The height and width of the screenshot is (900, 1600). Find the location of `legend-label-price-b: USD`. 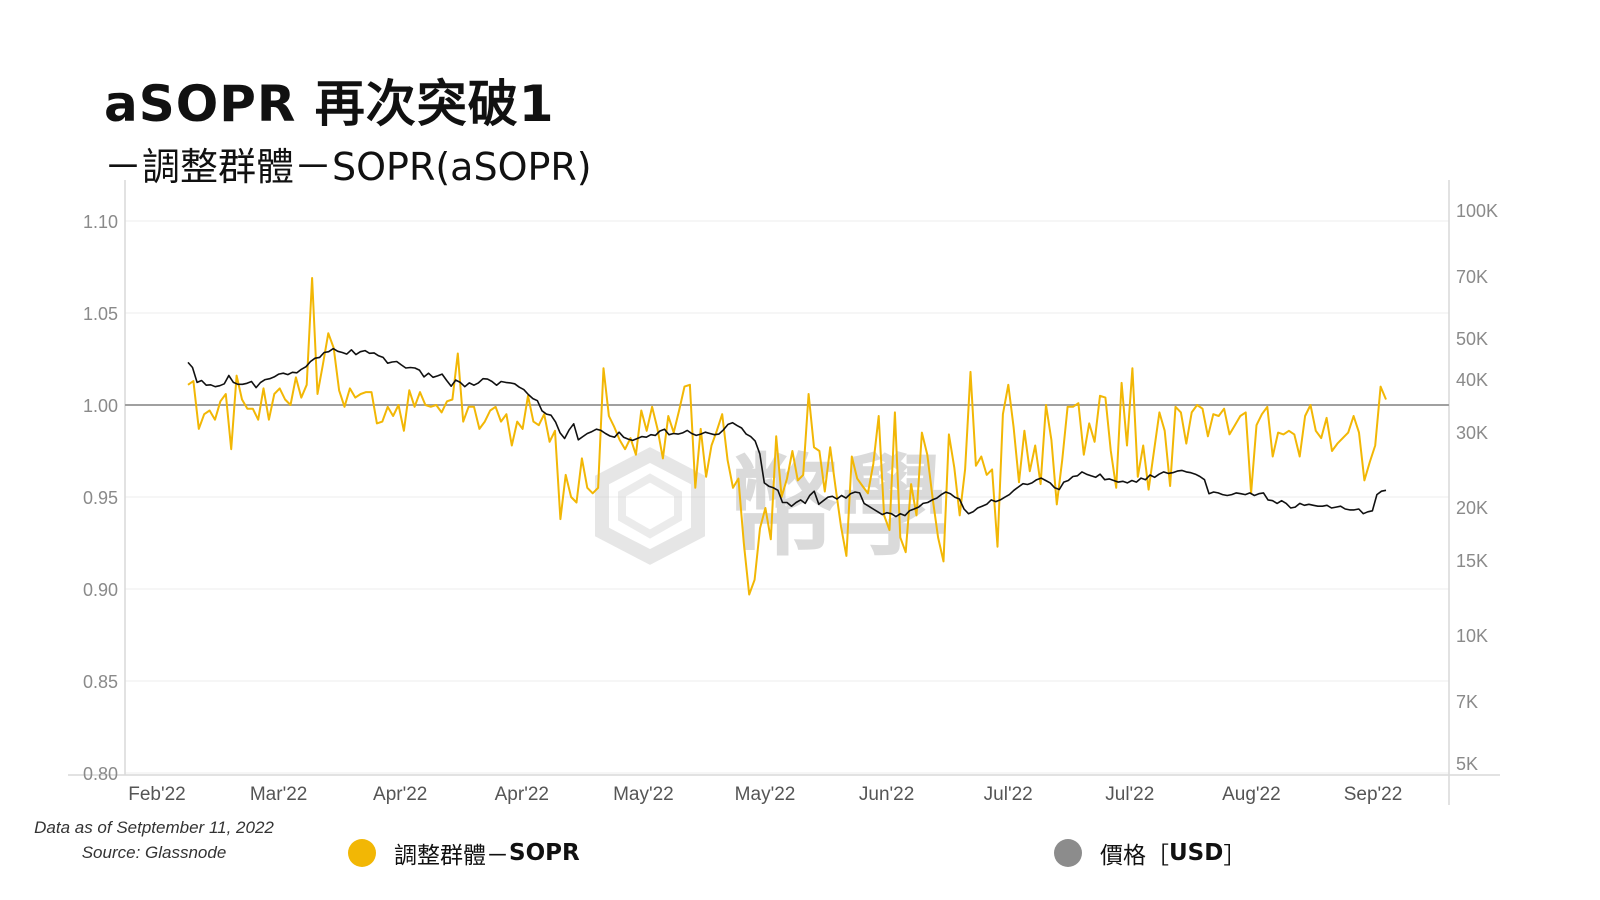

legend-label-price-b: USD is located at coordinates (1196, 853).